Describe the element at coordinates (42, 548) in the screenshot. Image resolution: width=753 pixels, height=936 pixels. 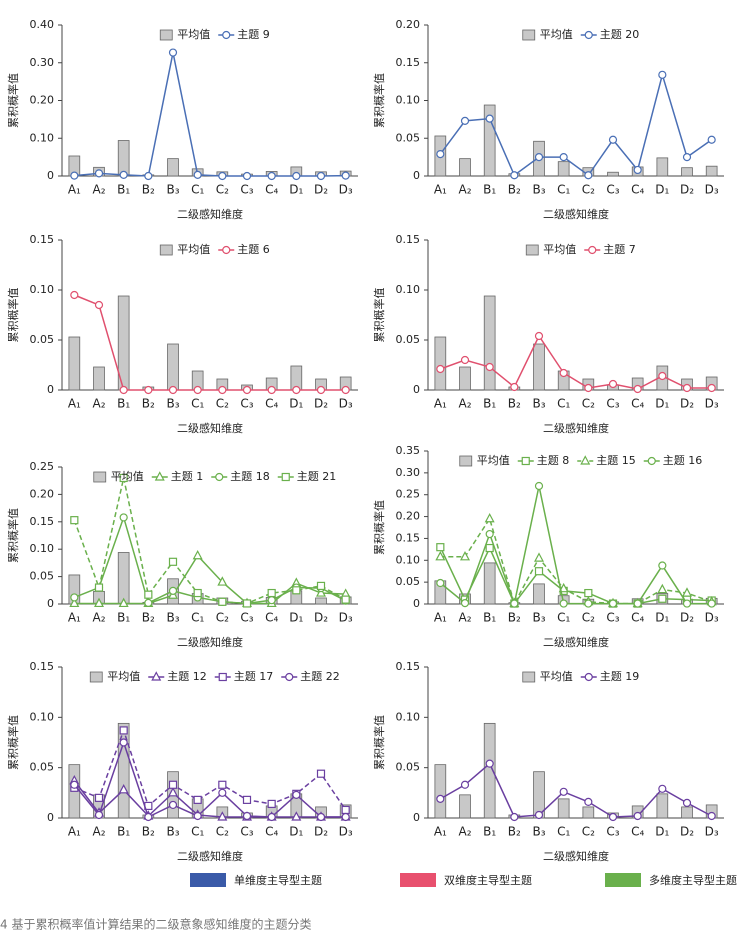
I see `y-tick-label: 0.10` at that location.